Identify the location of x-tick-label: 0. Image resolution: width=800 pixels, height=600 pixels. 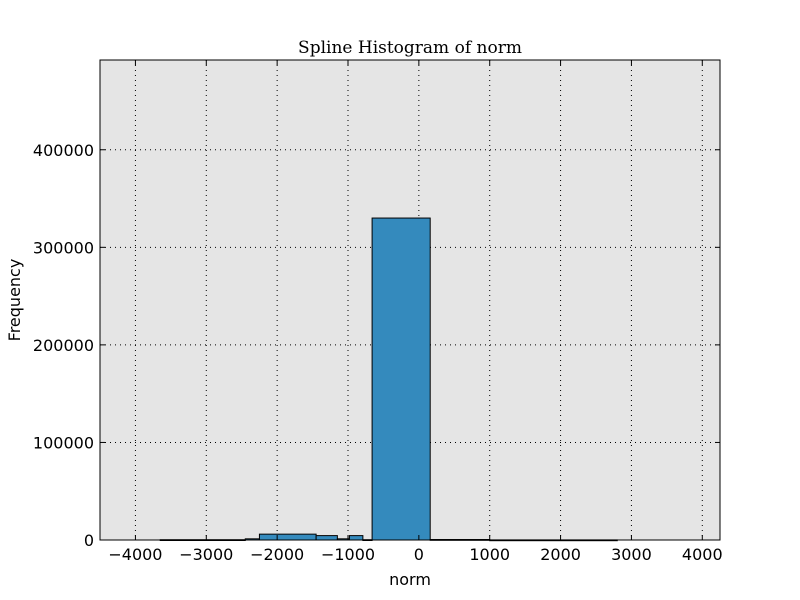
(419, 554).